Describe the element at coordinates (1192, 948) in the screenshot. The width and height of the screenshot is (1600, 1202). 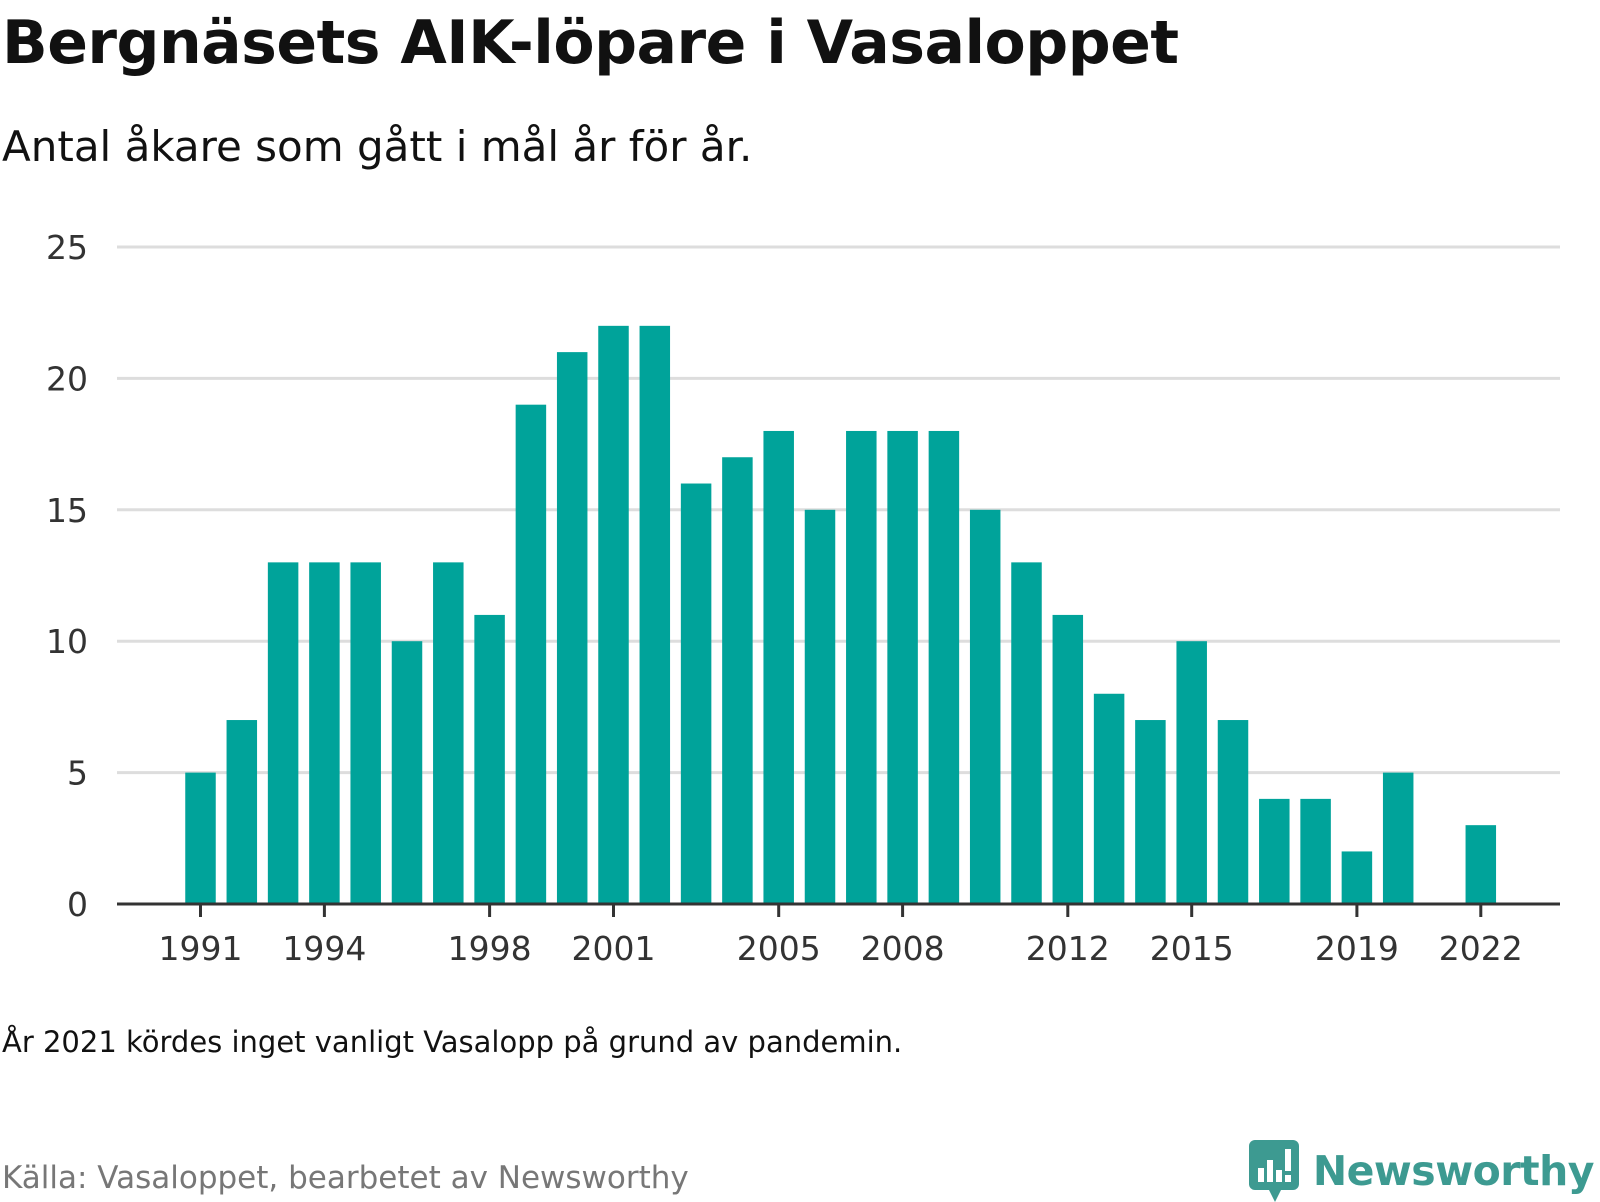
I see `x-tick-label: 2015` at that location.